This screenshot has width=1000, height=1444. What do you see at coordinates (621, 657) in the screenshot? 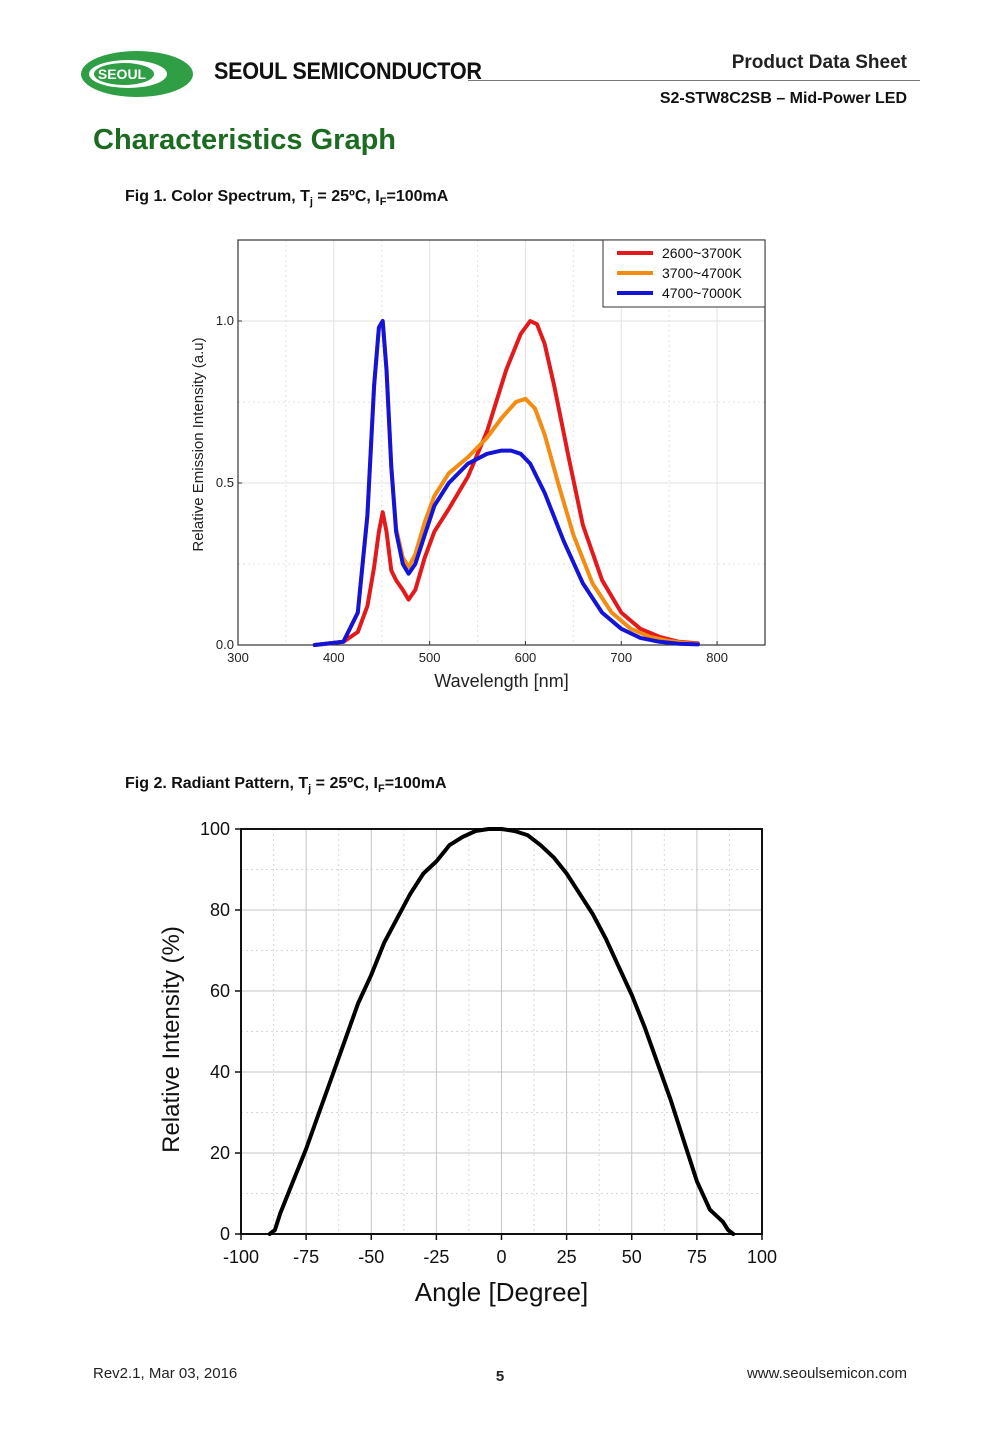
I see `x-tick-label: 700` at bounding box center [621, 657].